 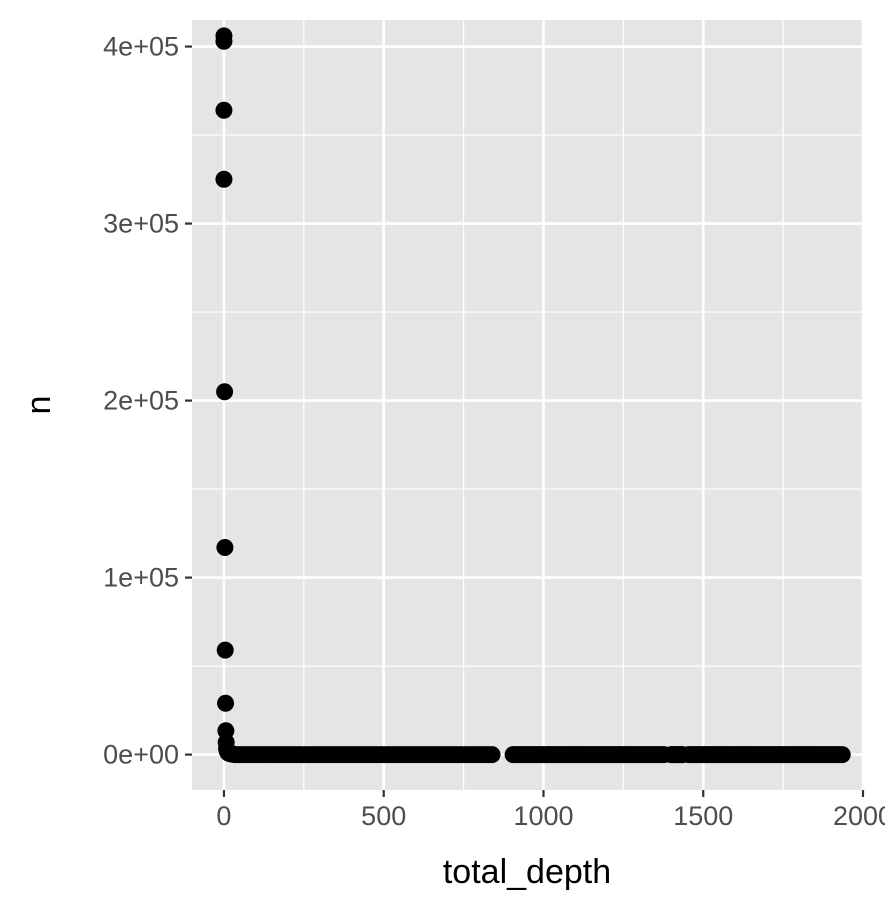 I want to click on y-tick-label: 2e+05, so click(x=141, y=401).